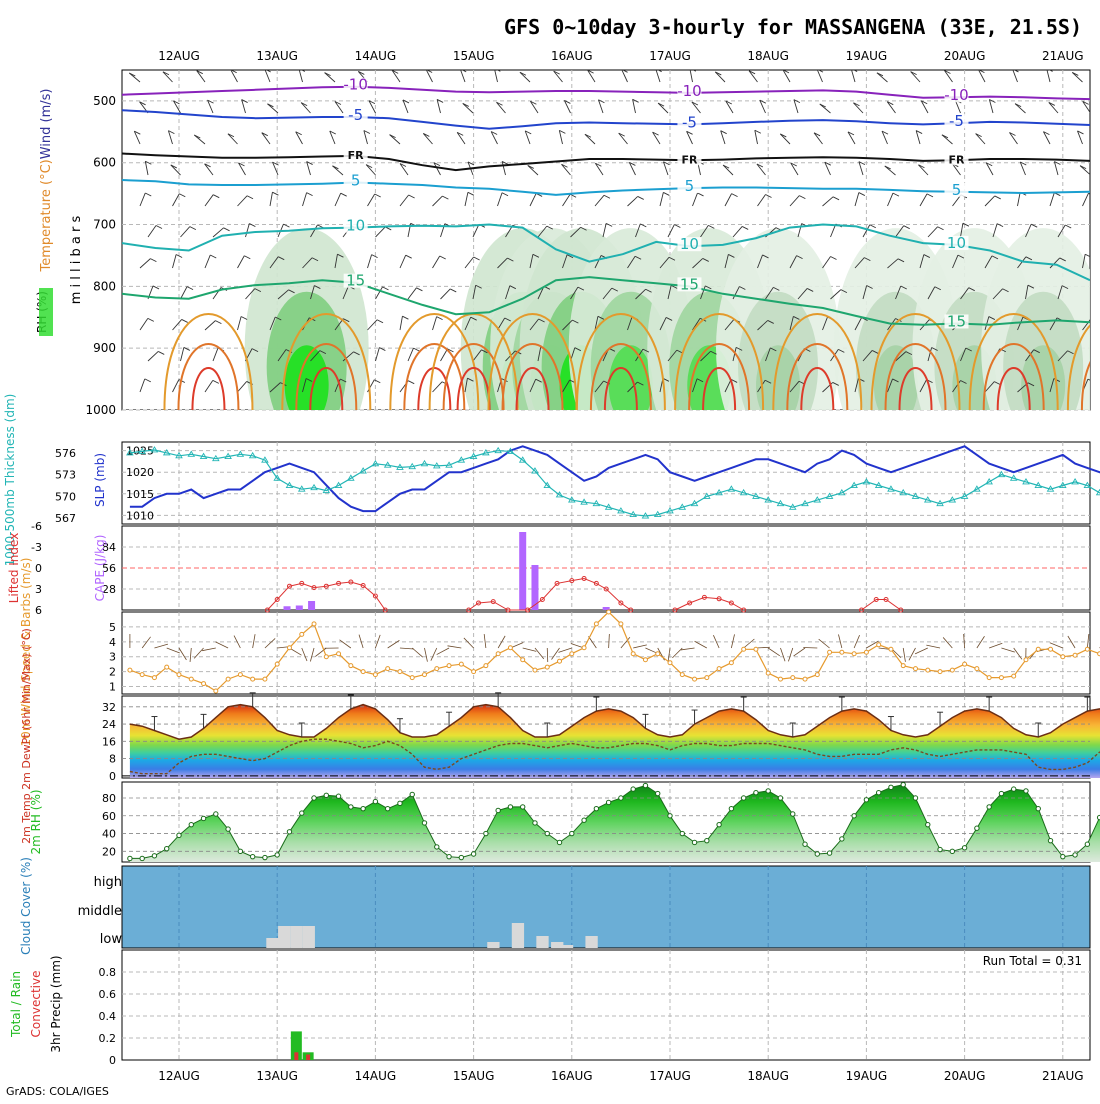 This screenshot has height=1104, width=1100. Describe the element at coordinates (38, 568) in the screenshot. I see `li-tick: 0` at that location.